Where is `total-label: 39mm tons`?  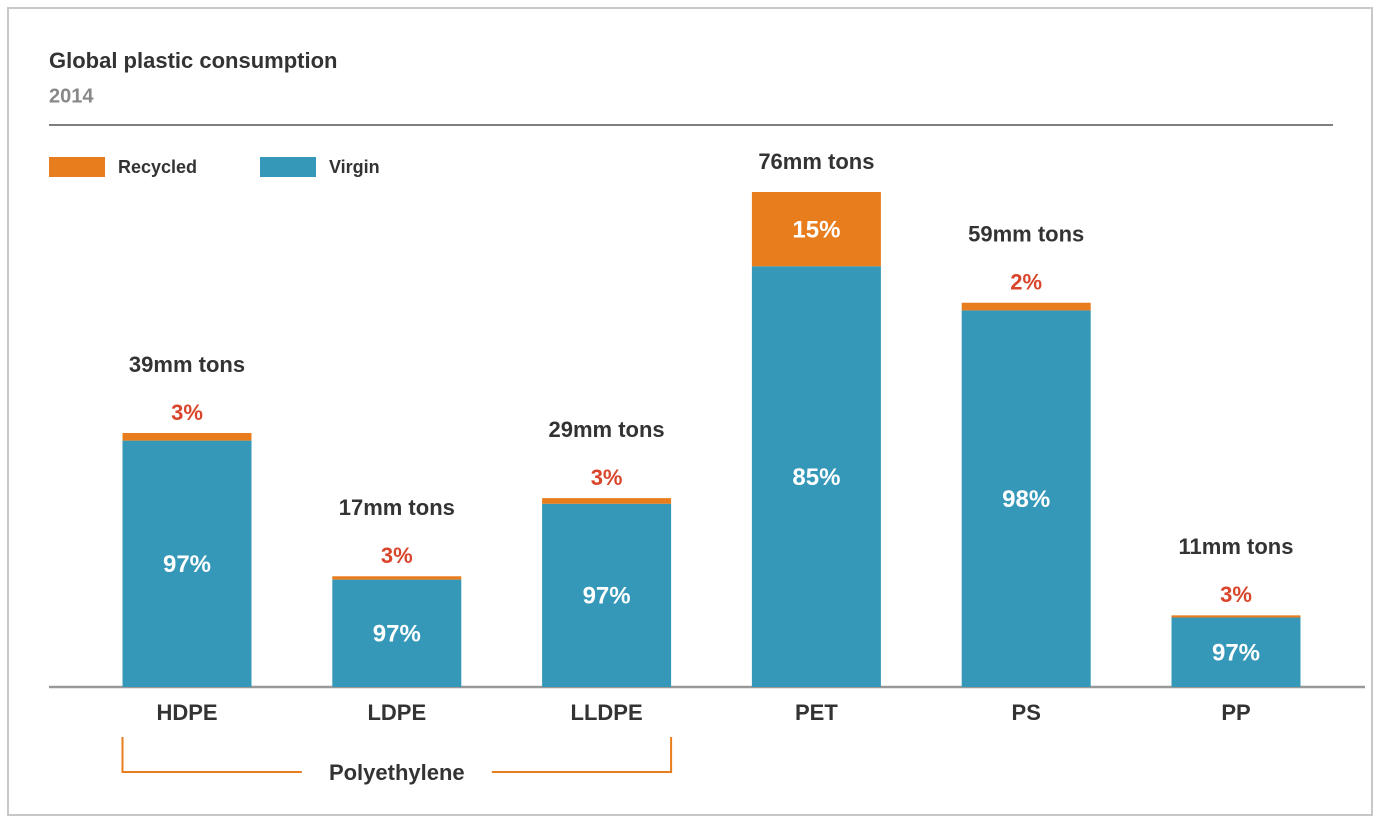 total-label: 39mm tons is located at coordinates (187, 364).